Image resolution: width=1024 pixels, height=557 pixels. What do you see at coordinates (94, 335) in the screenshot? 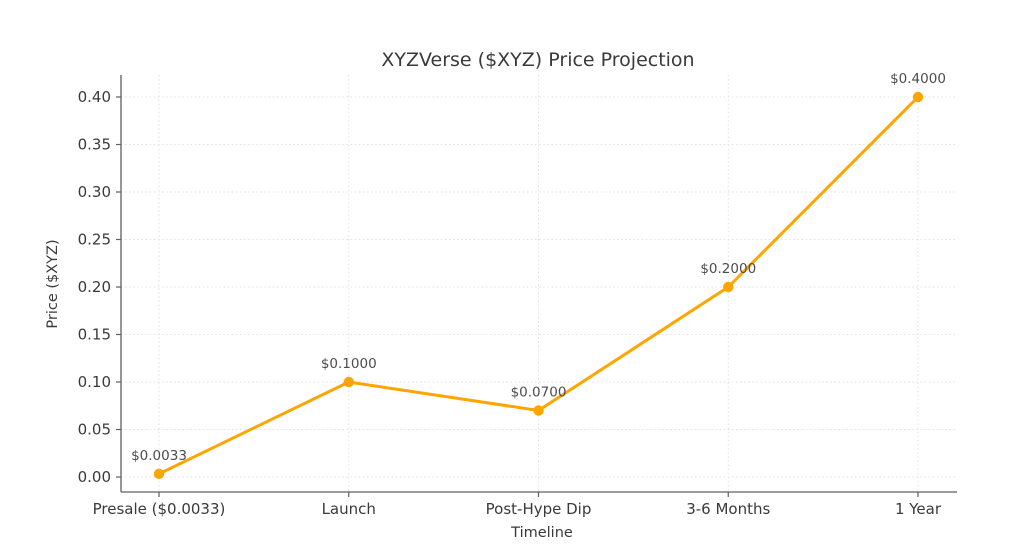
I see `y-tick-label: 0.15` at bounding box center [94, 335].